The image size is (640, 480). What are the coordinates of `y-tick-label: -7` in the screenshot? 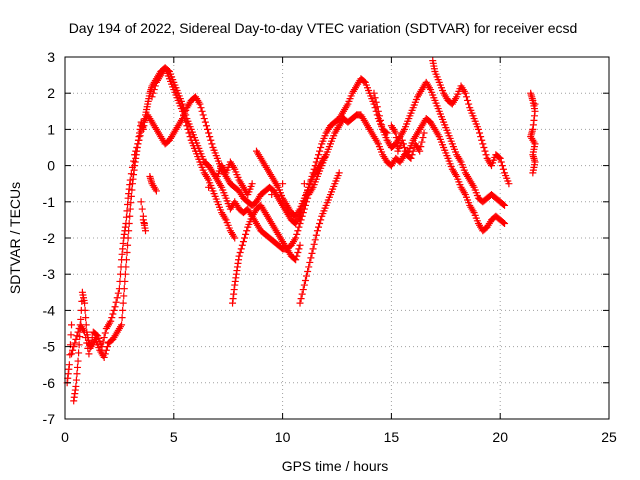 It's located at (49, 419).